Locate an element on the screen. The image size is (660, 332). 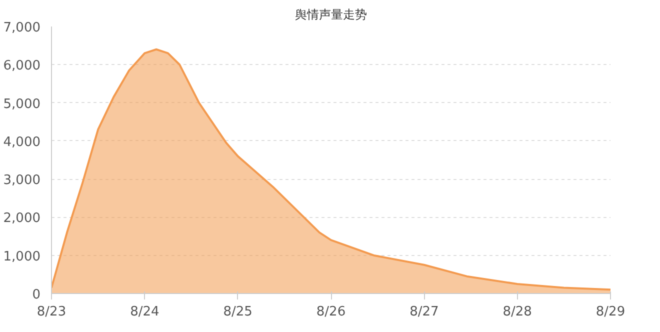
y-tick-label: 0 is located at coordinates (36, 295).